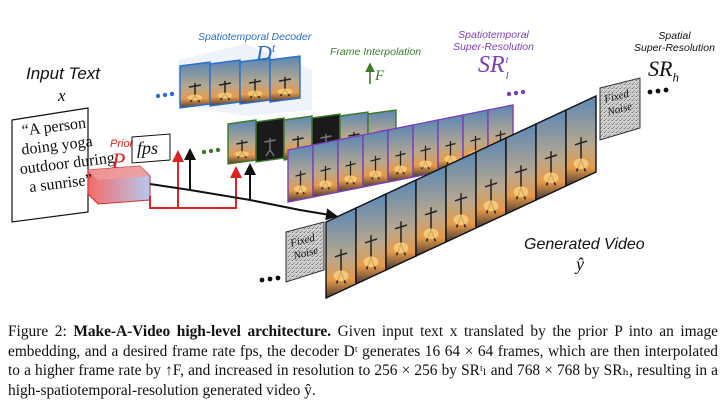 The height and width of the screenshot is (411, 724). Describe the element at coordinates (195, 179) in the screenshot. I see `prior-arrows` at that location.